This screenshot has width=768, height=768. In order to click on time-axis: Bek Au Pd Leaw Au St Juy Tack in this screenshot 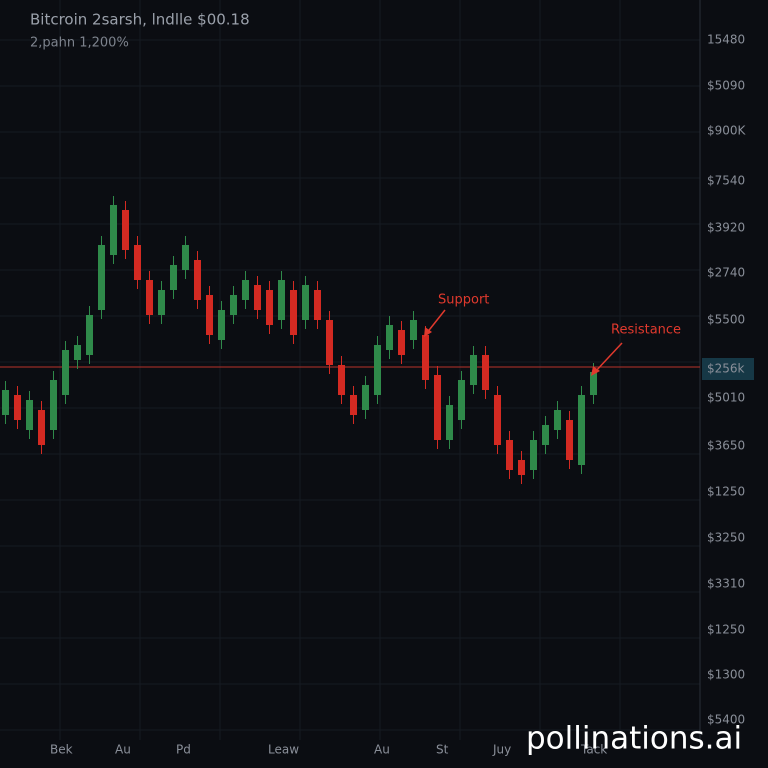, I will do `click(328, 750)`.